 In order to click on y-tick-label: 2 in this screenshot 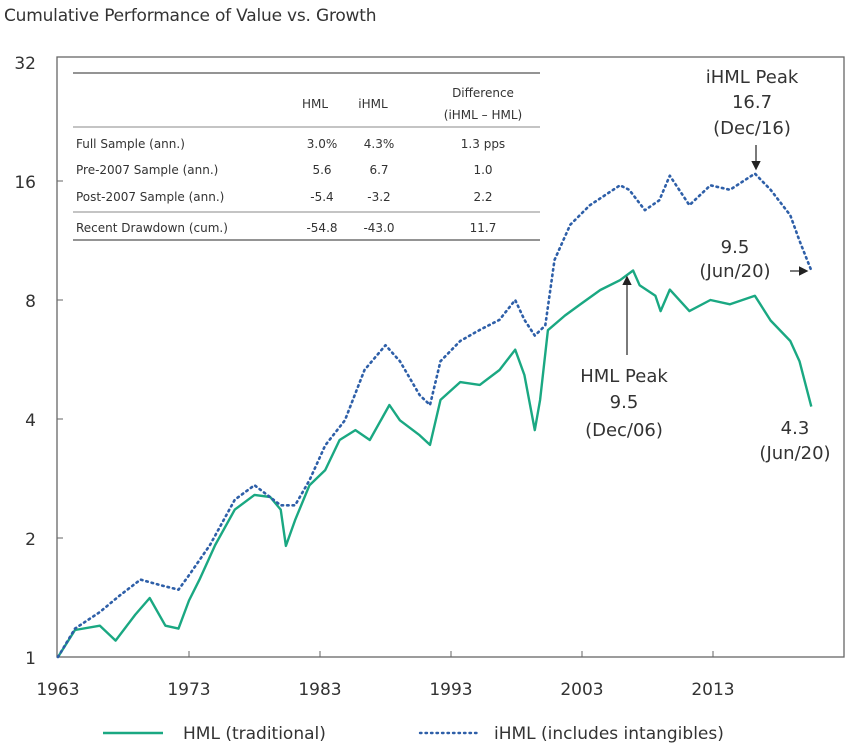, I will do `click(30, 540)`.